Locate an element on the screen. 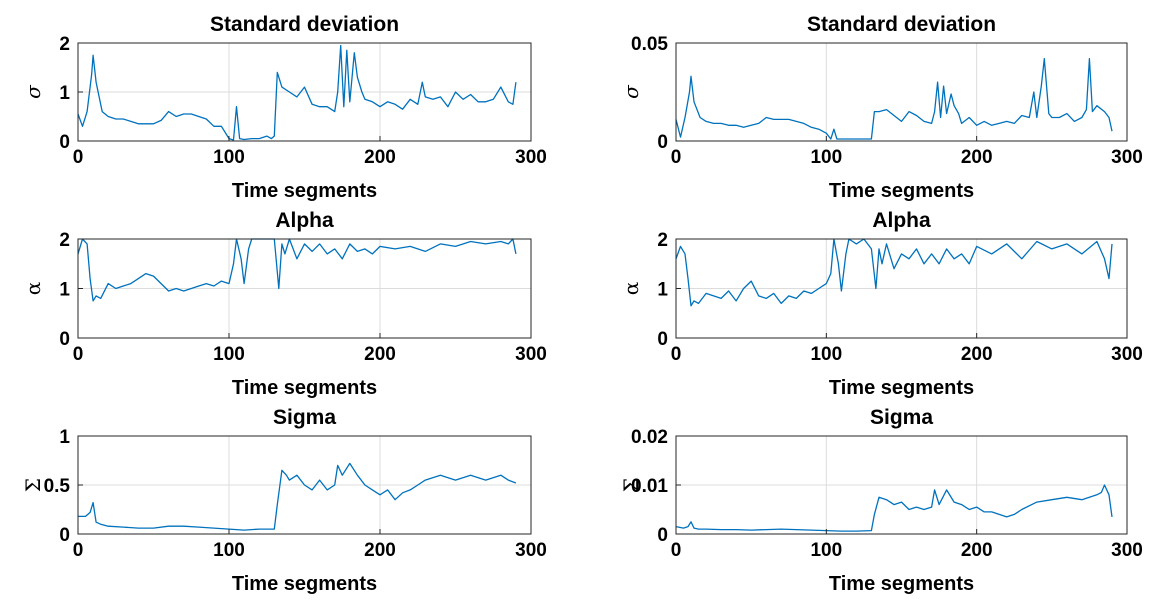 The width and height of the screenshot is (1161, 604). axes-frame is located at coordinates (901, 92).